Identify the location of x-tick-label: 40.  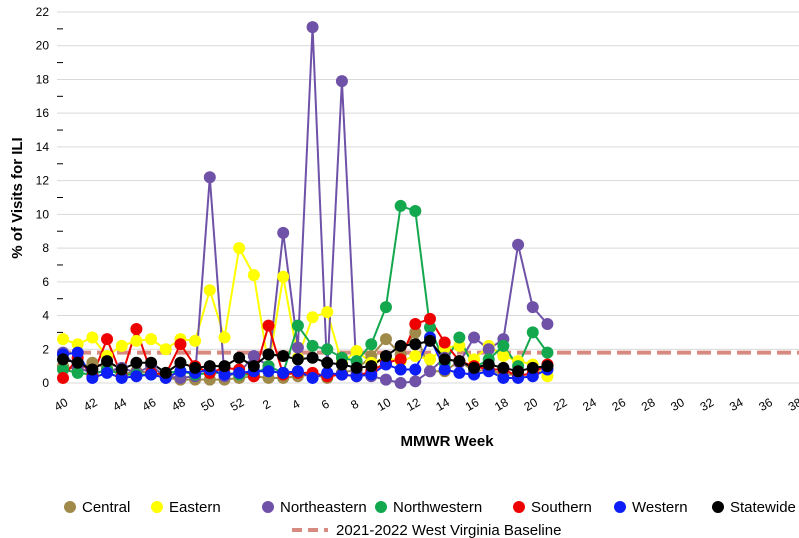
(61, 404).